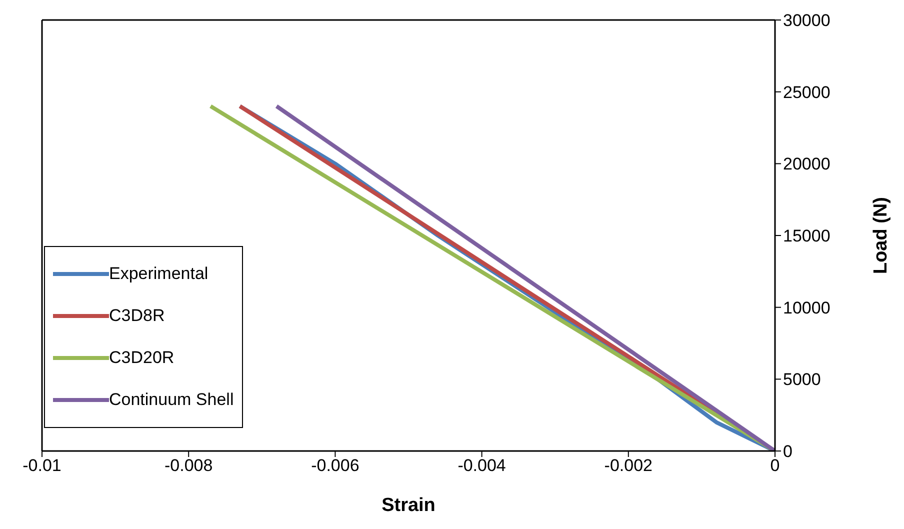 Image resolution: width=904 pixels, height=529 pixels. Describe the element at coordinates (802, 380) in the screenshot. I see `y-tick-label: 5000` at that location.